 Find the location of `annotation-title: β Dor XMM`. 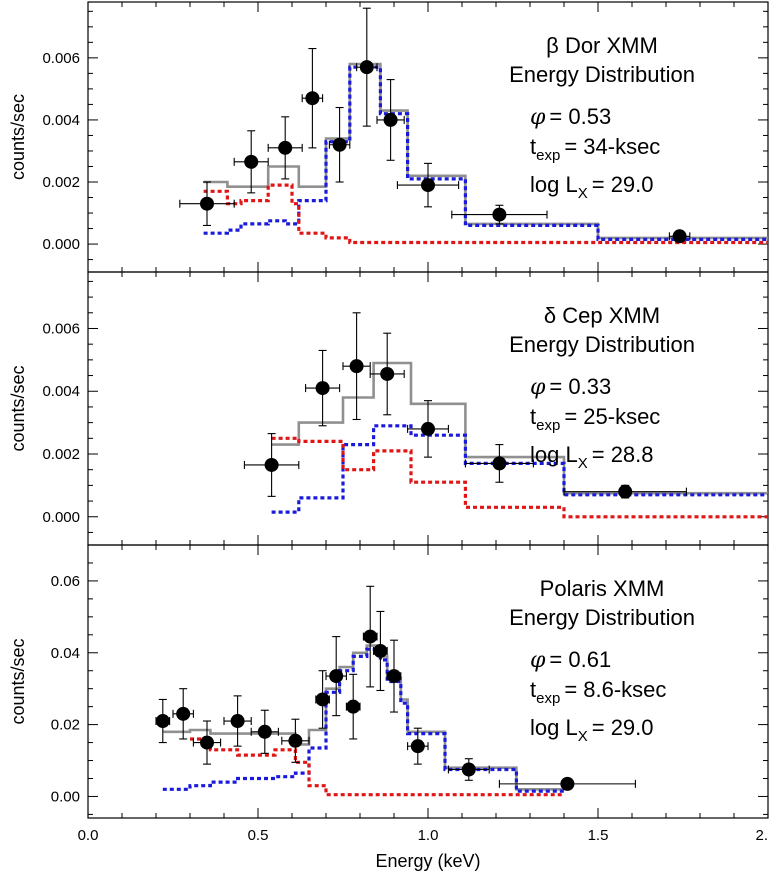

annotation-title: β Dor XMM is located at coordinates (602, 45).